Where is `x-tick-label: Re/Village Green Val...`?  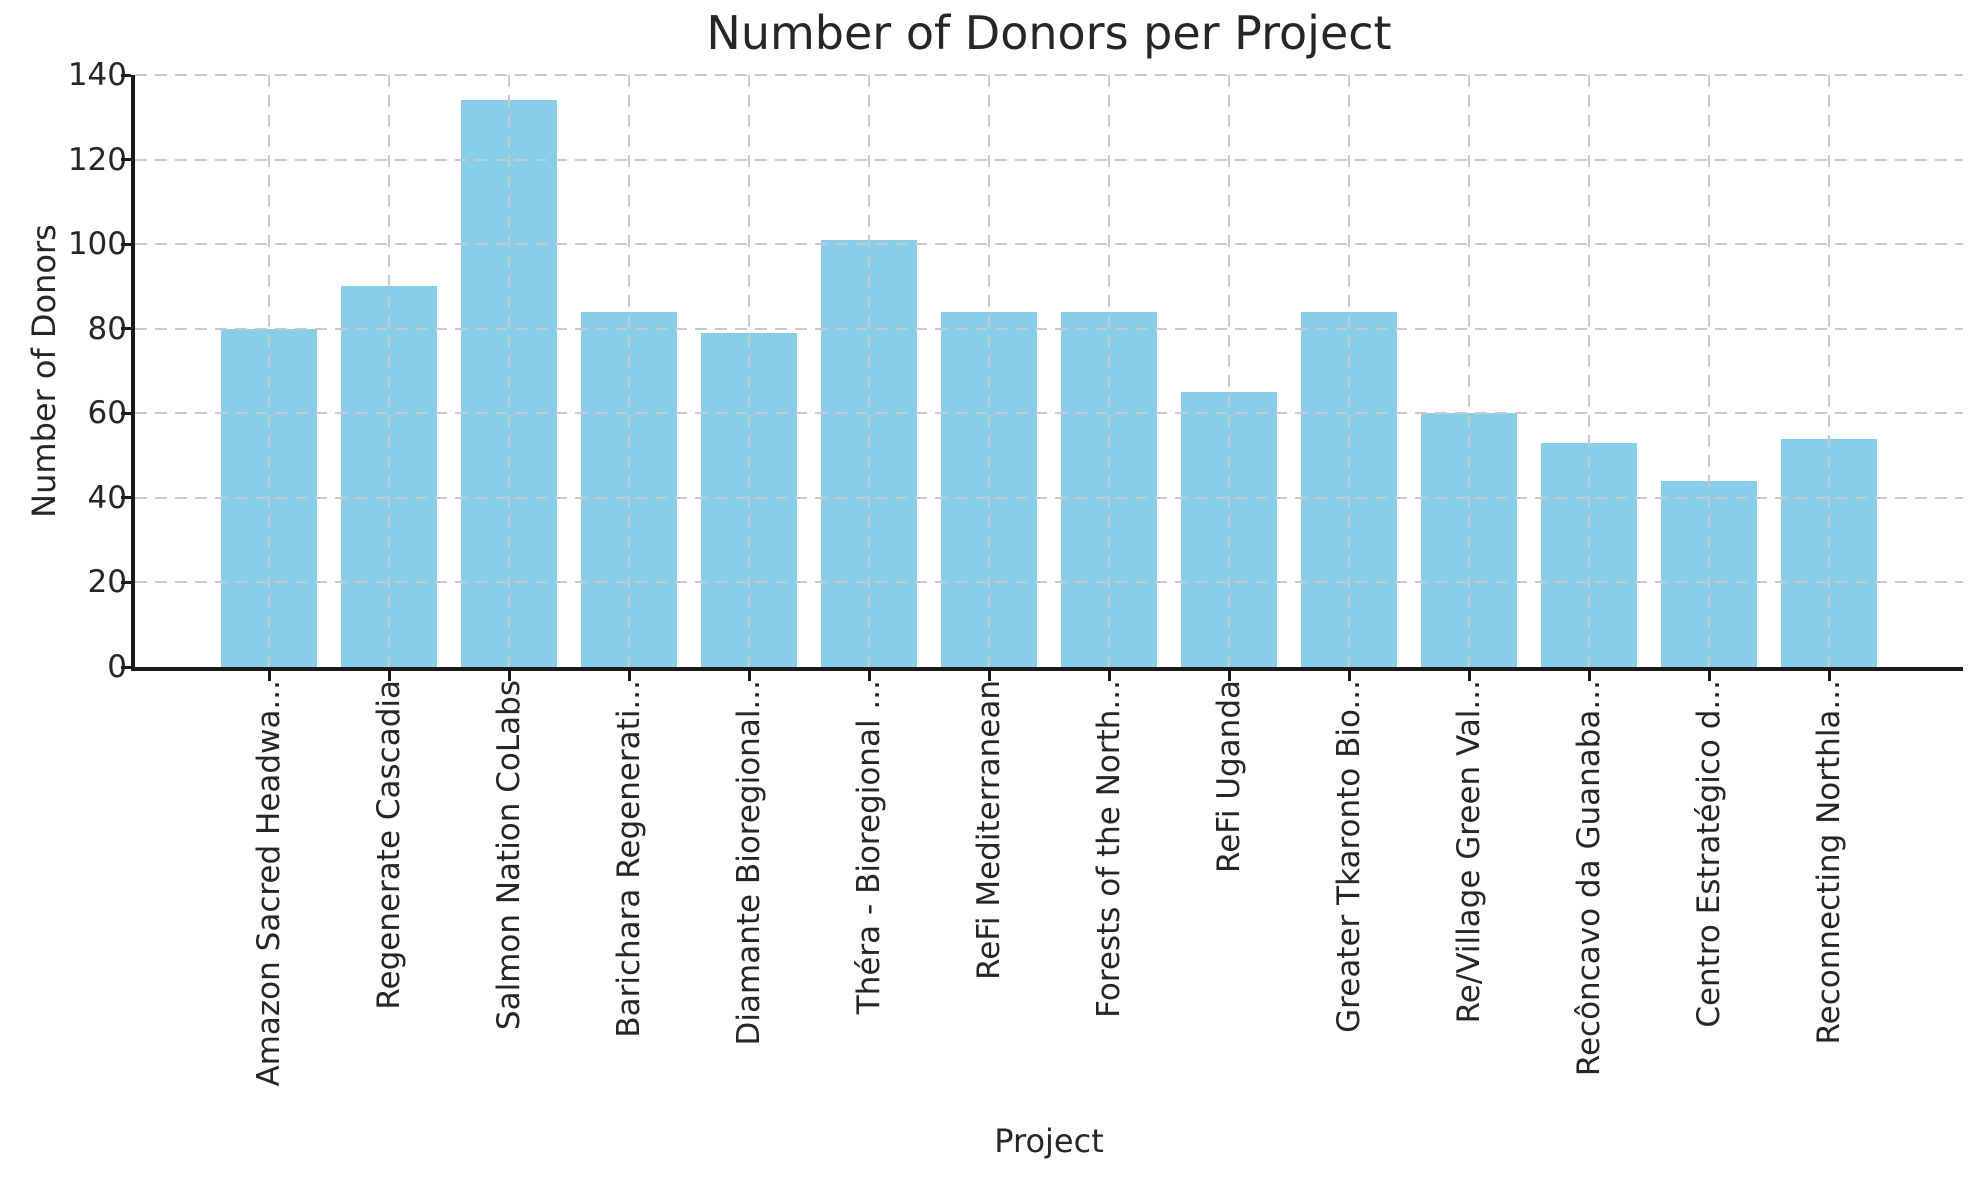
x-tick-label: Re/Village Green Val... is located at coordinates (1469, 852).